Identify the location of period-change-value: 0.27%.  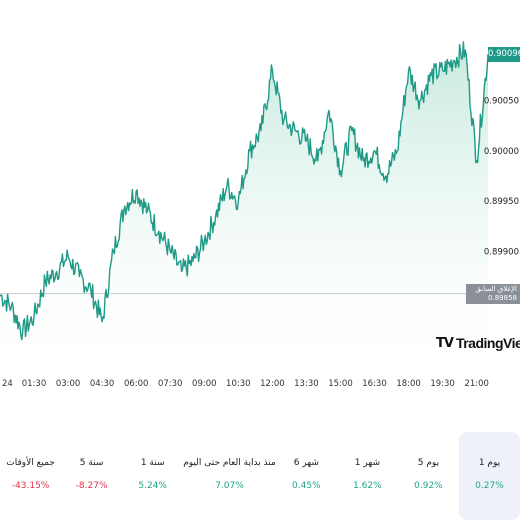
(489, 486).